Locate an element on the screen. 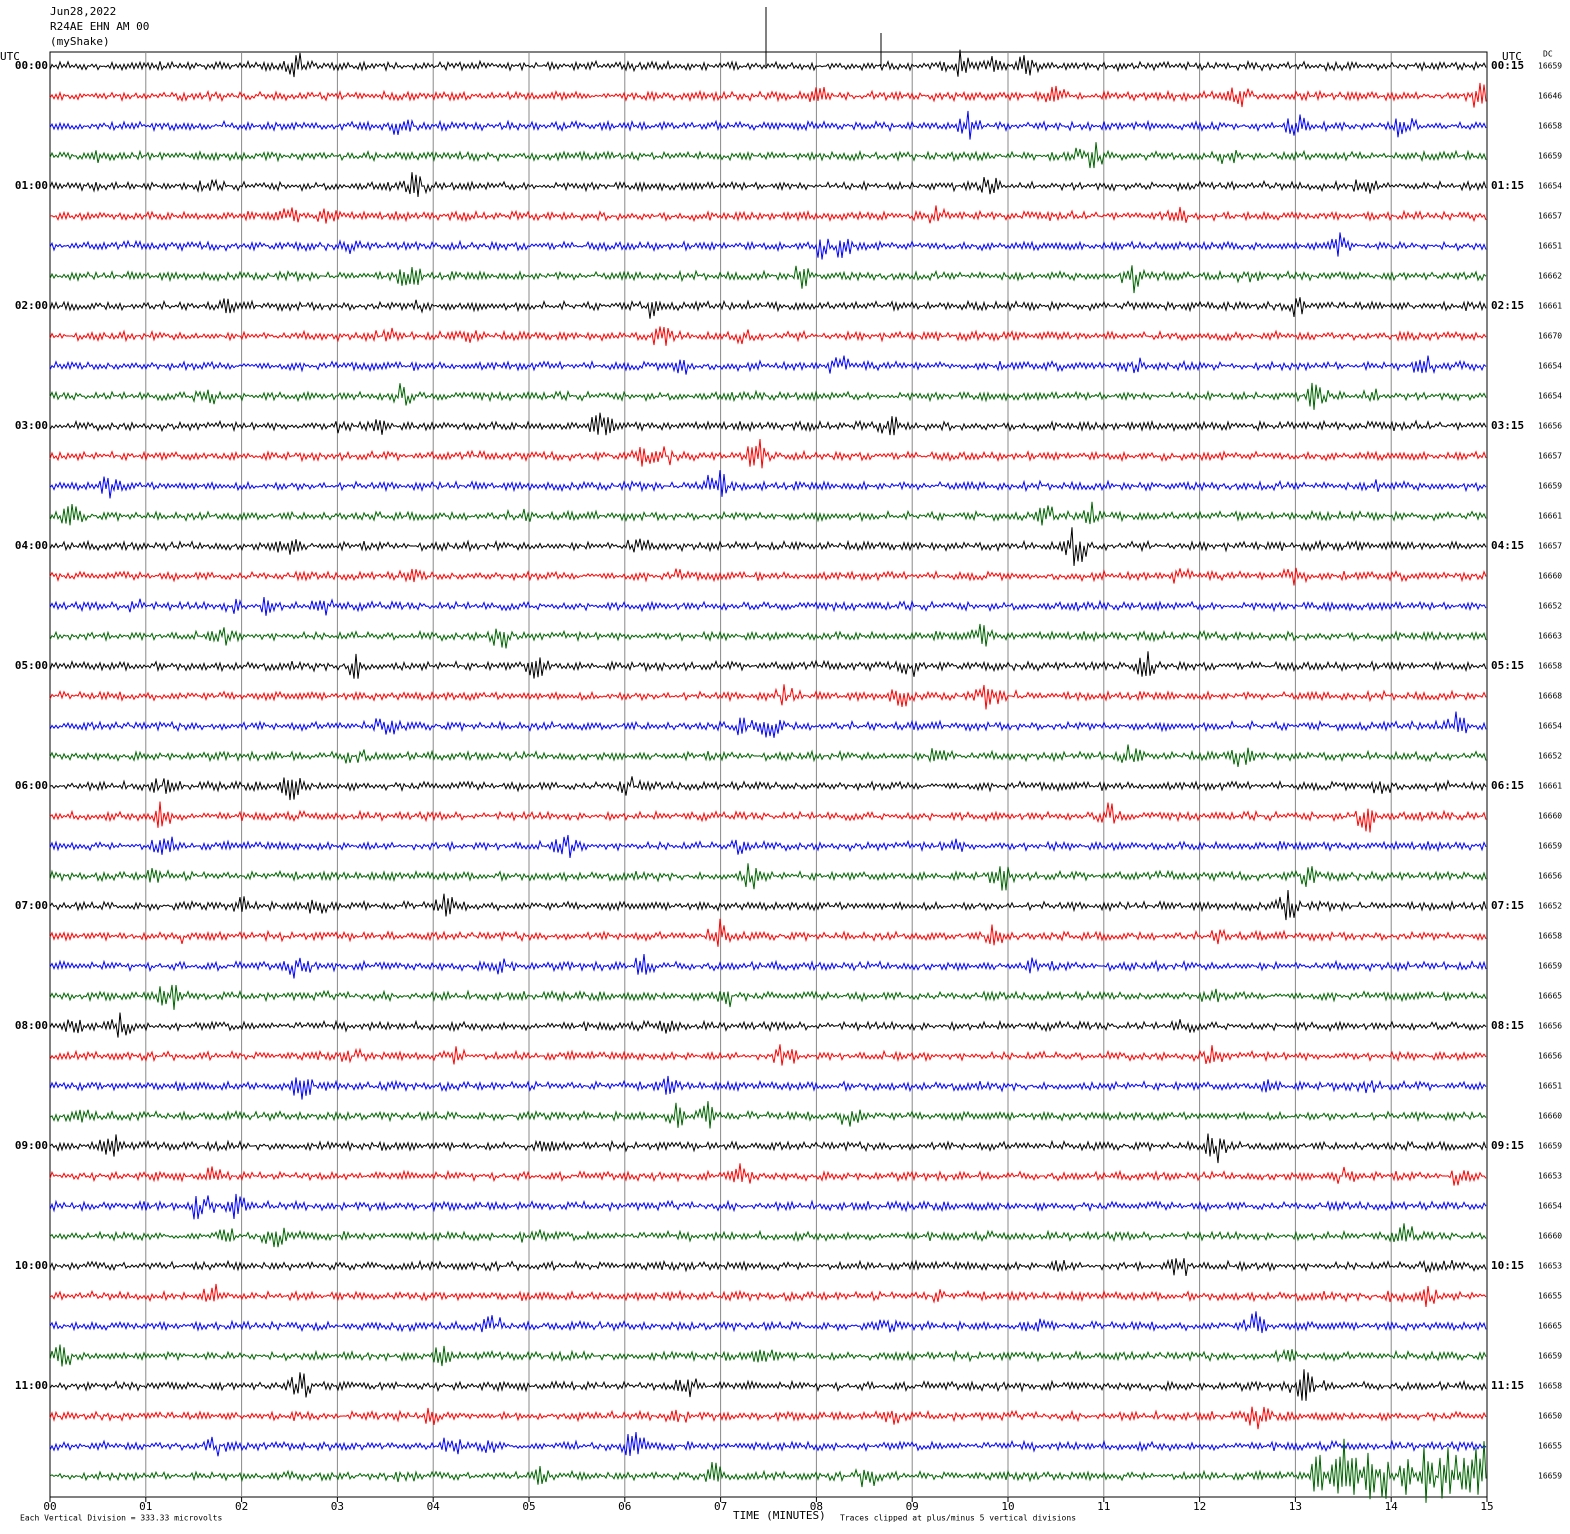 The image size is (1570, 1534). left-zone: UTC is located at coordinates (10, 56).